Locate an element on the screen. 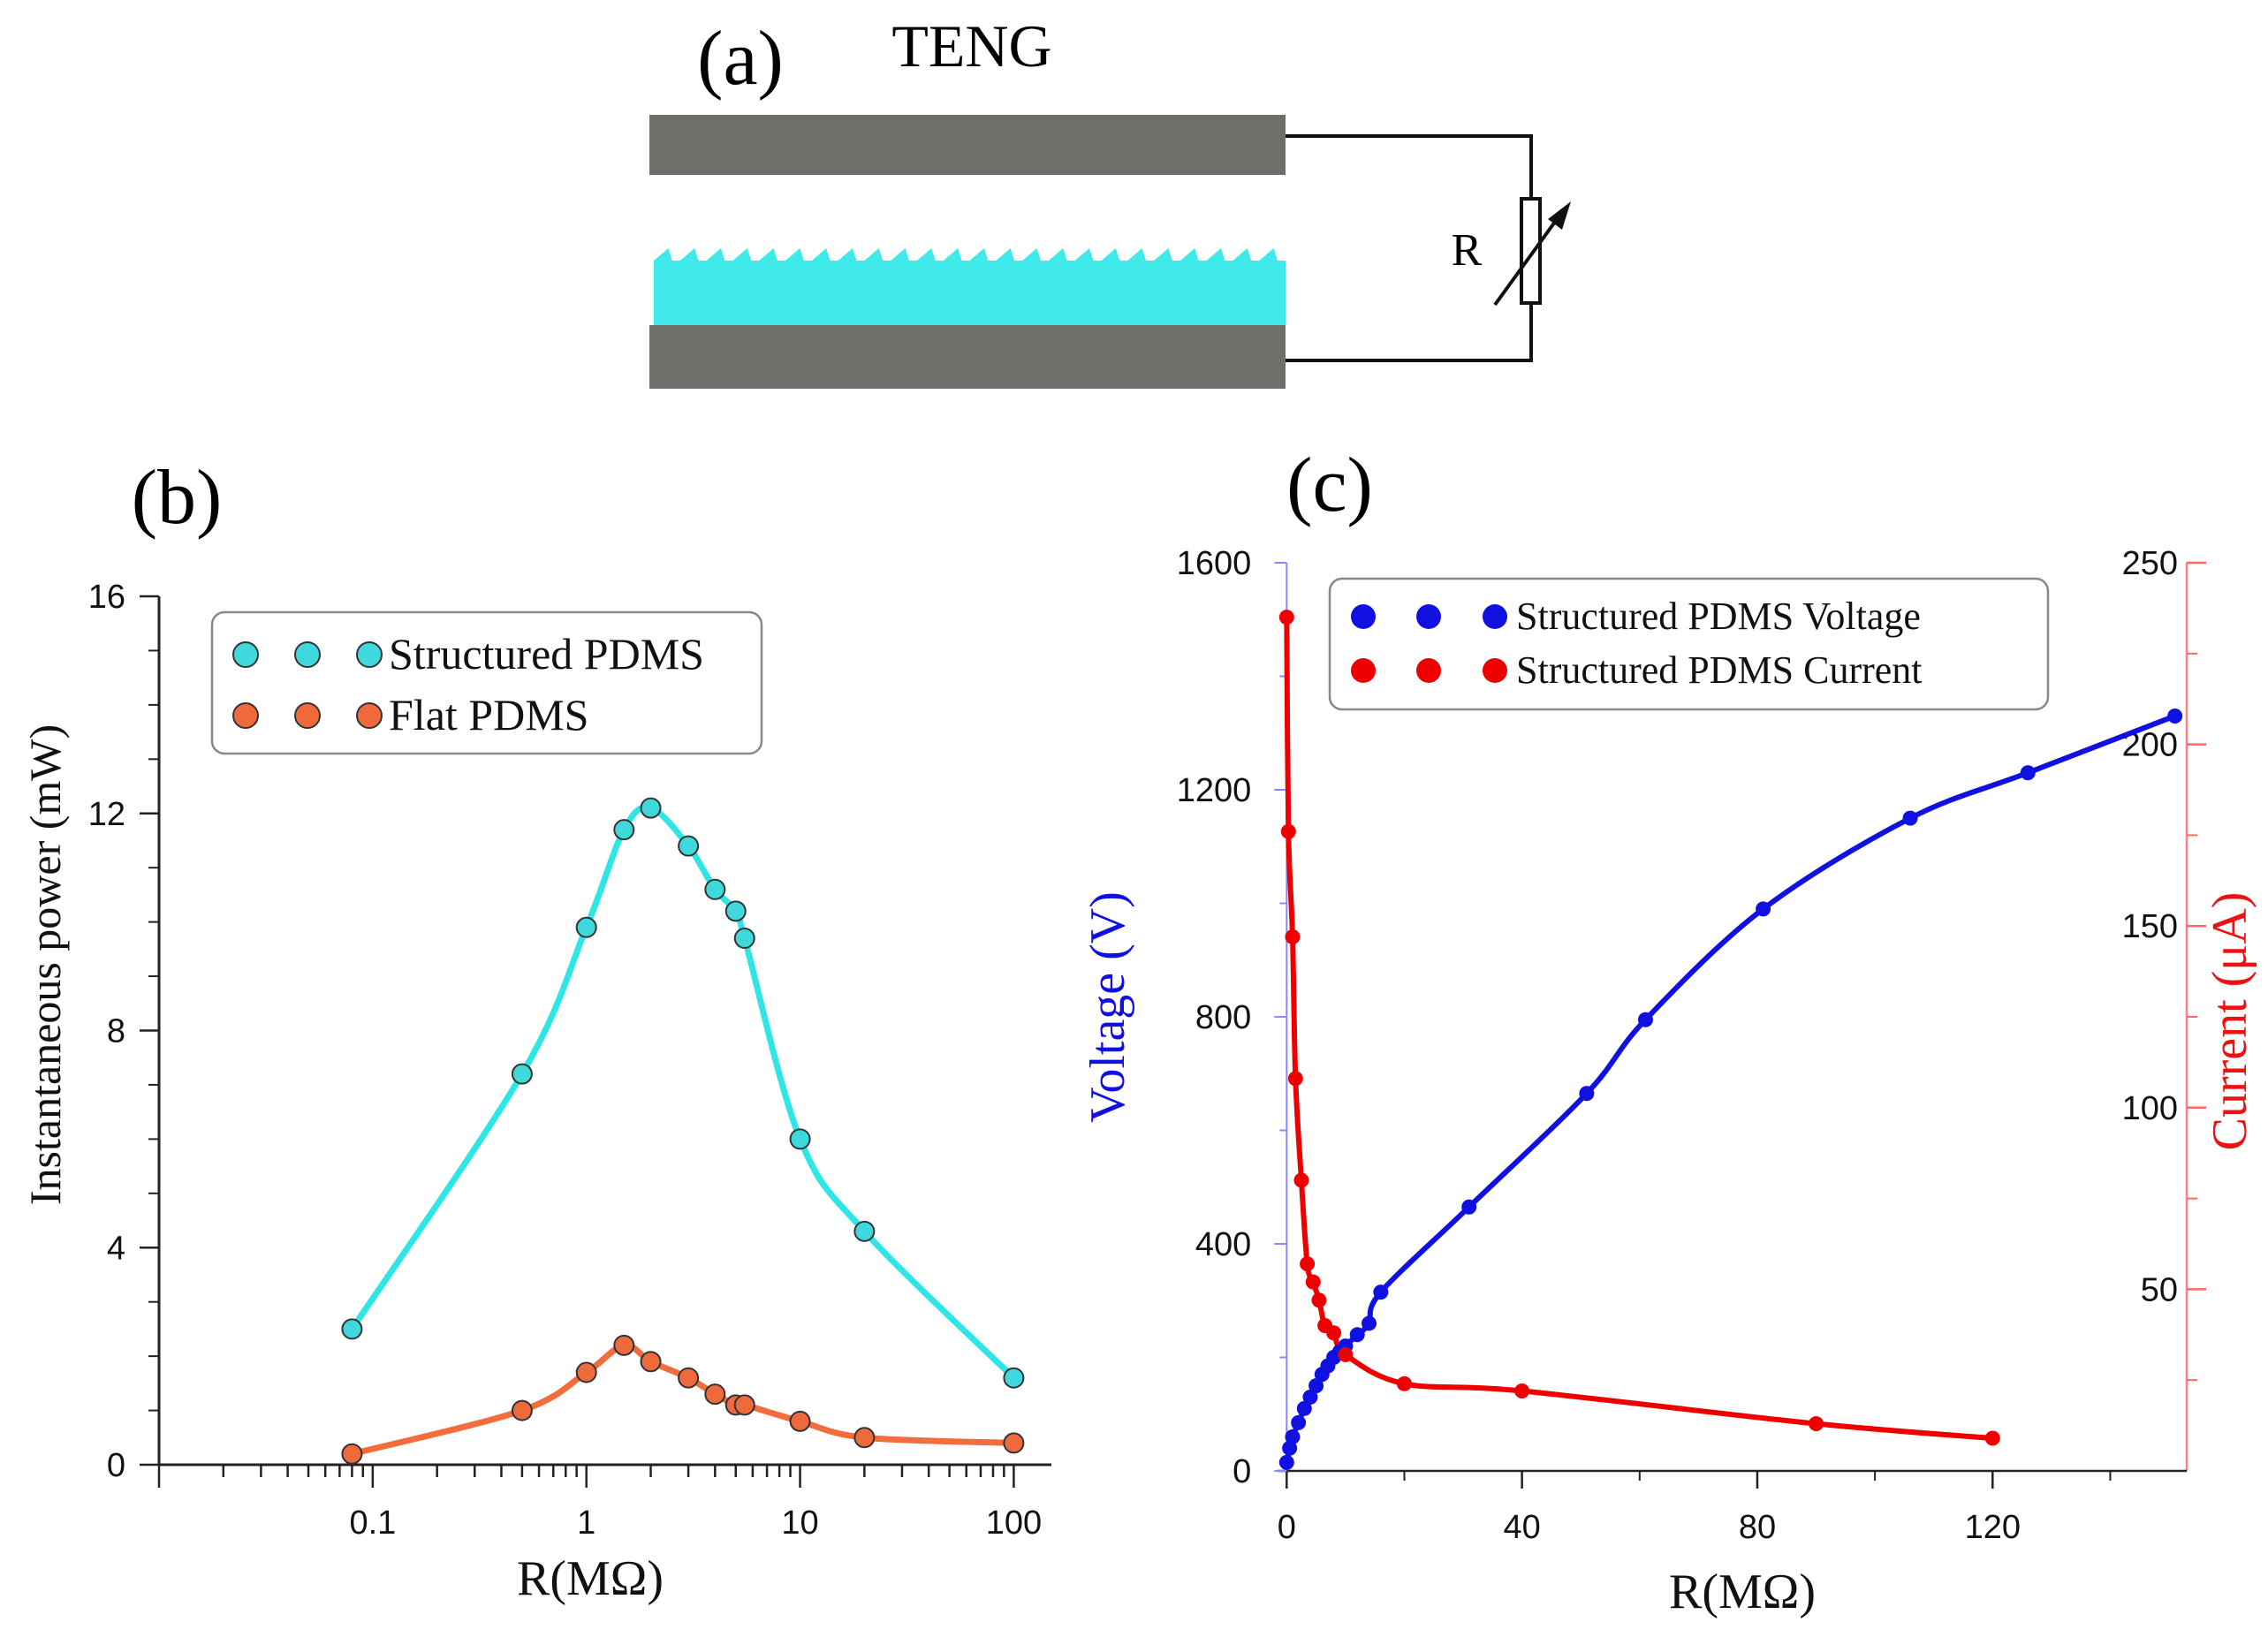 This screenshot has width=2268, height=1637. bottom-wire is located at coordinates (1409, 332).